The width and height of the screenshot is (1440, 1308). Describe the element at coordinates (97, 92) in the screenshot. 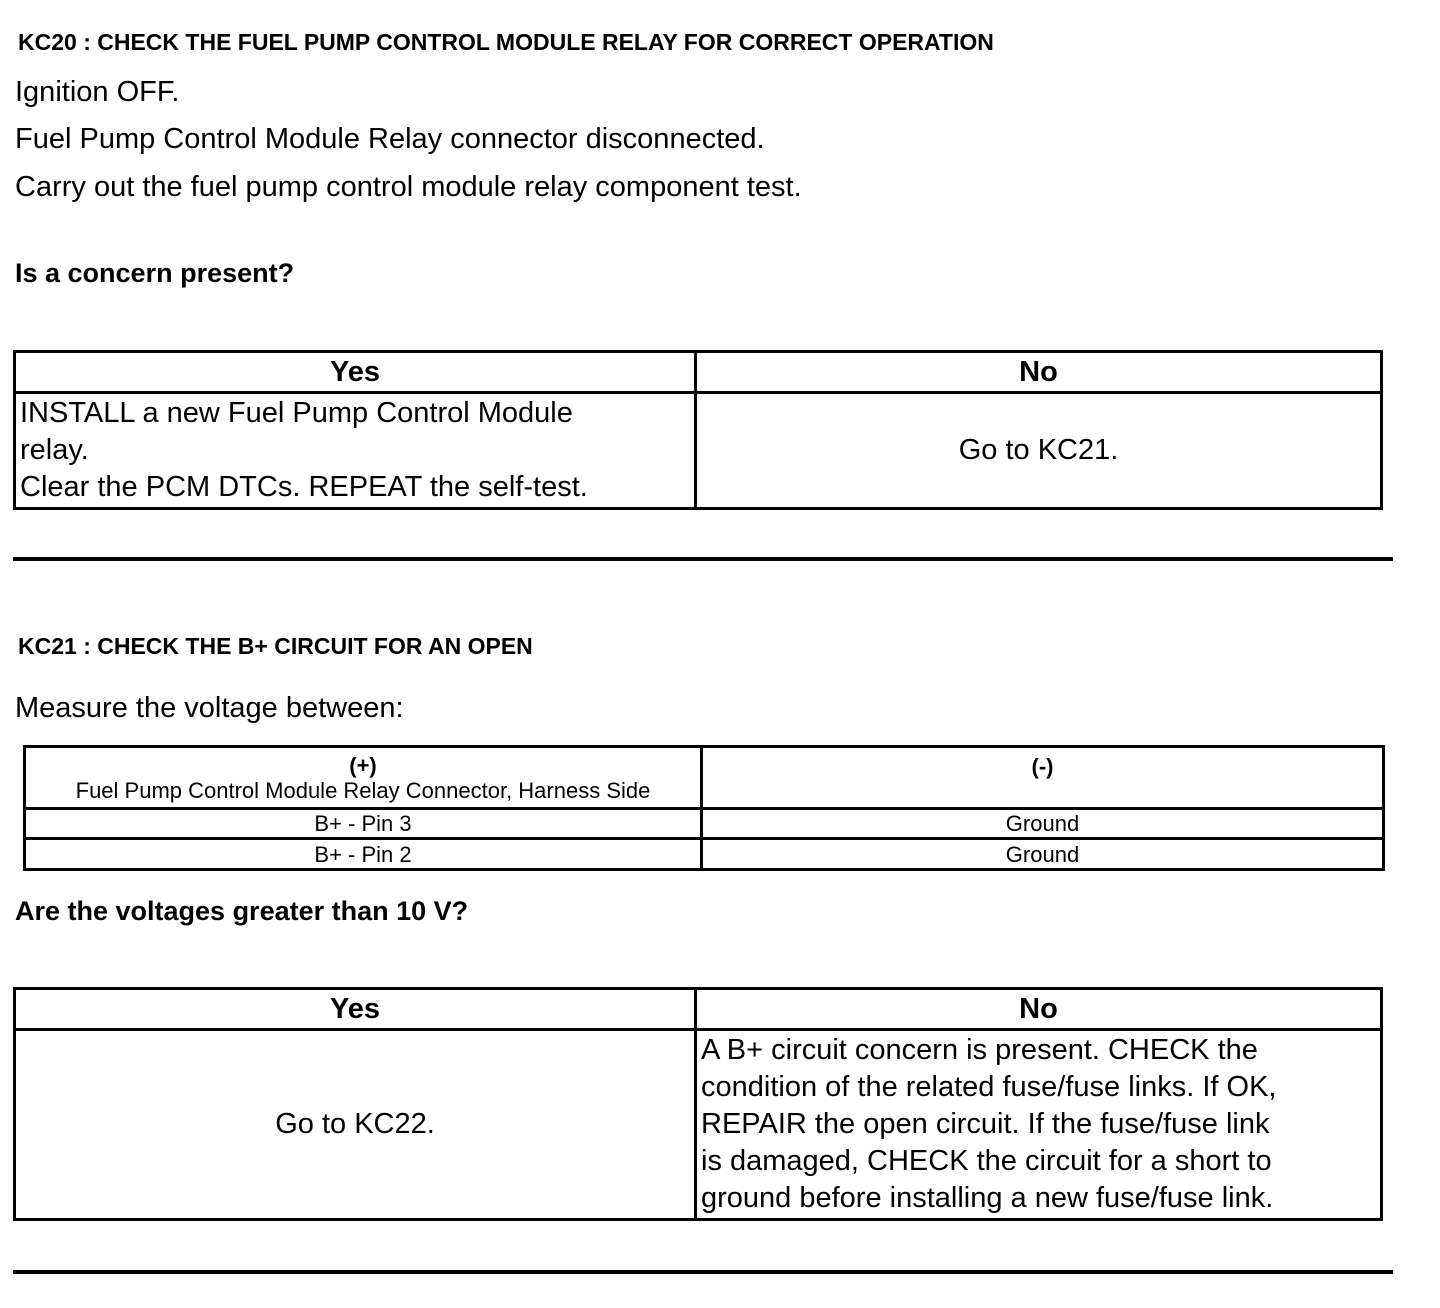

I see `kc20-step: Ignition OFF.` at that location.